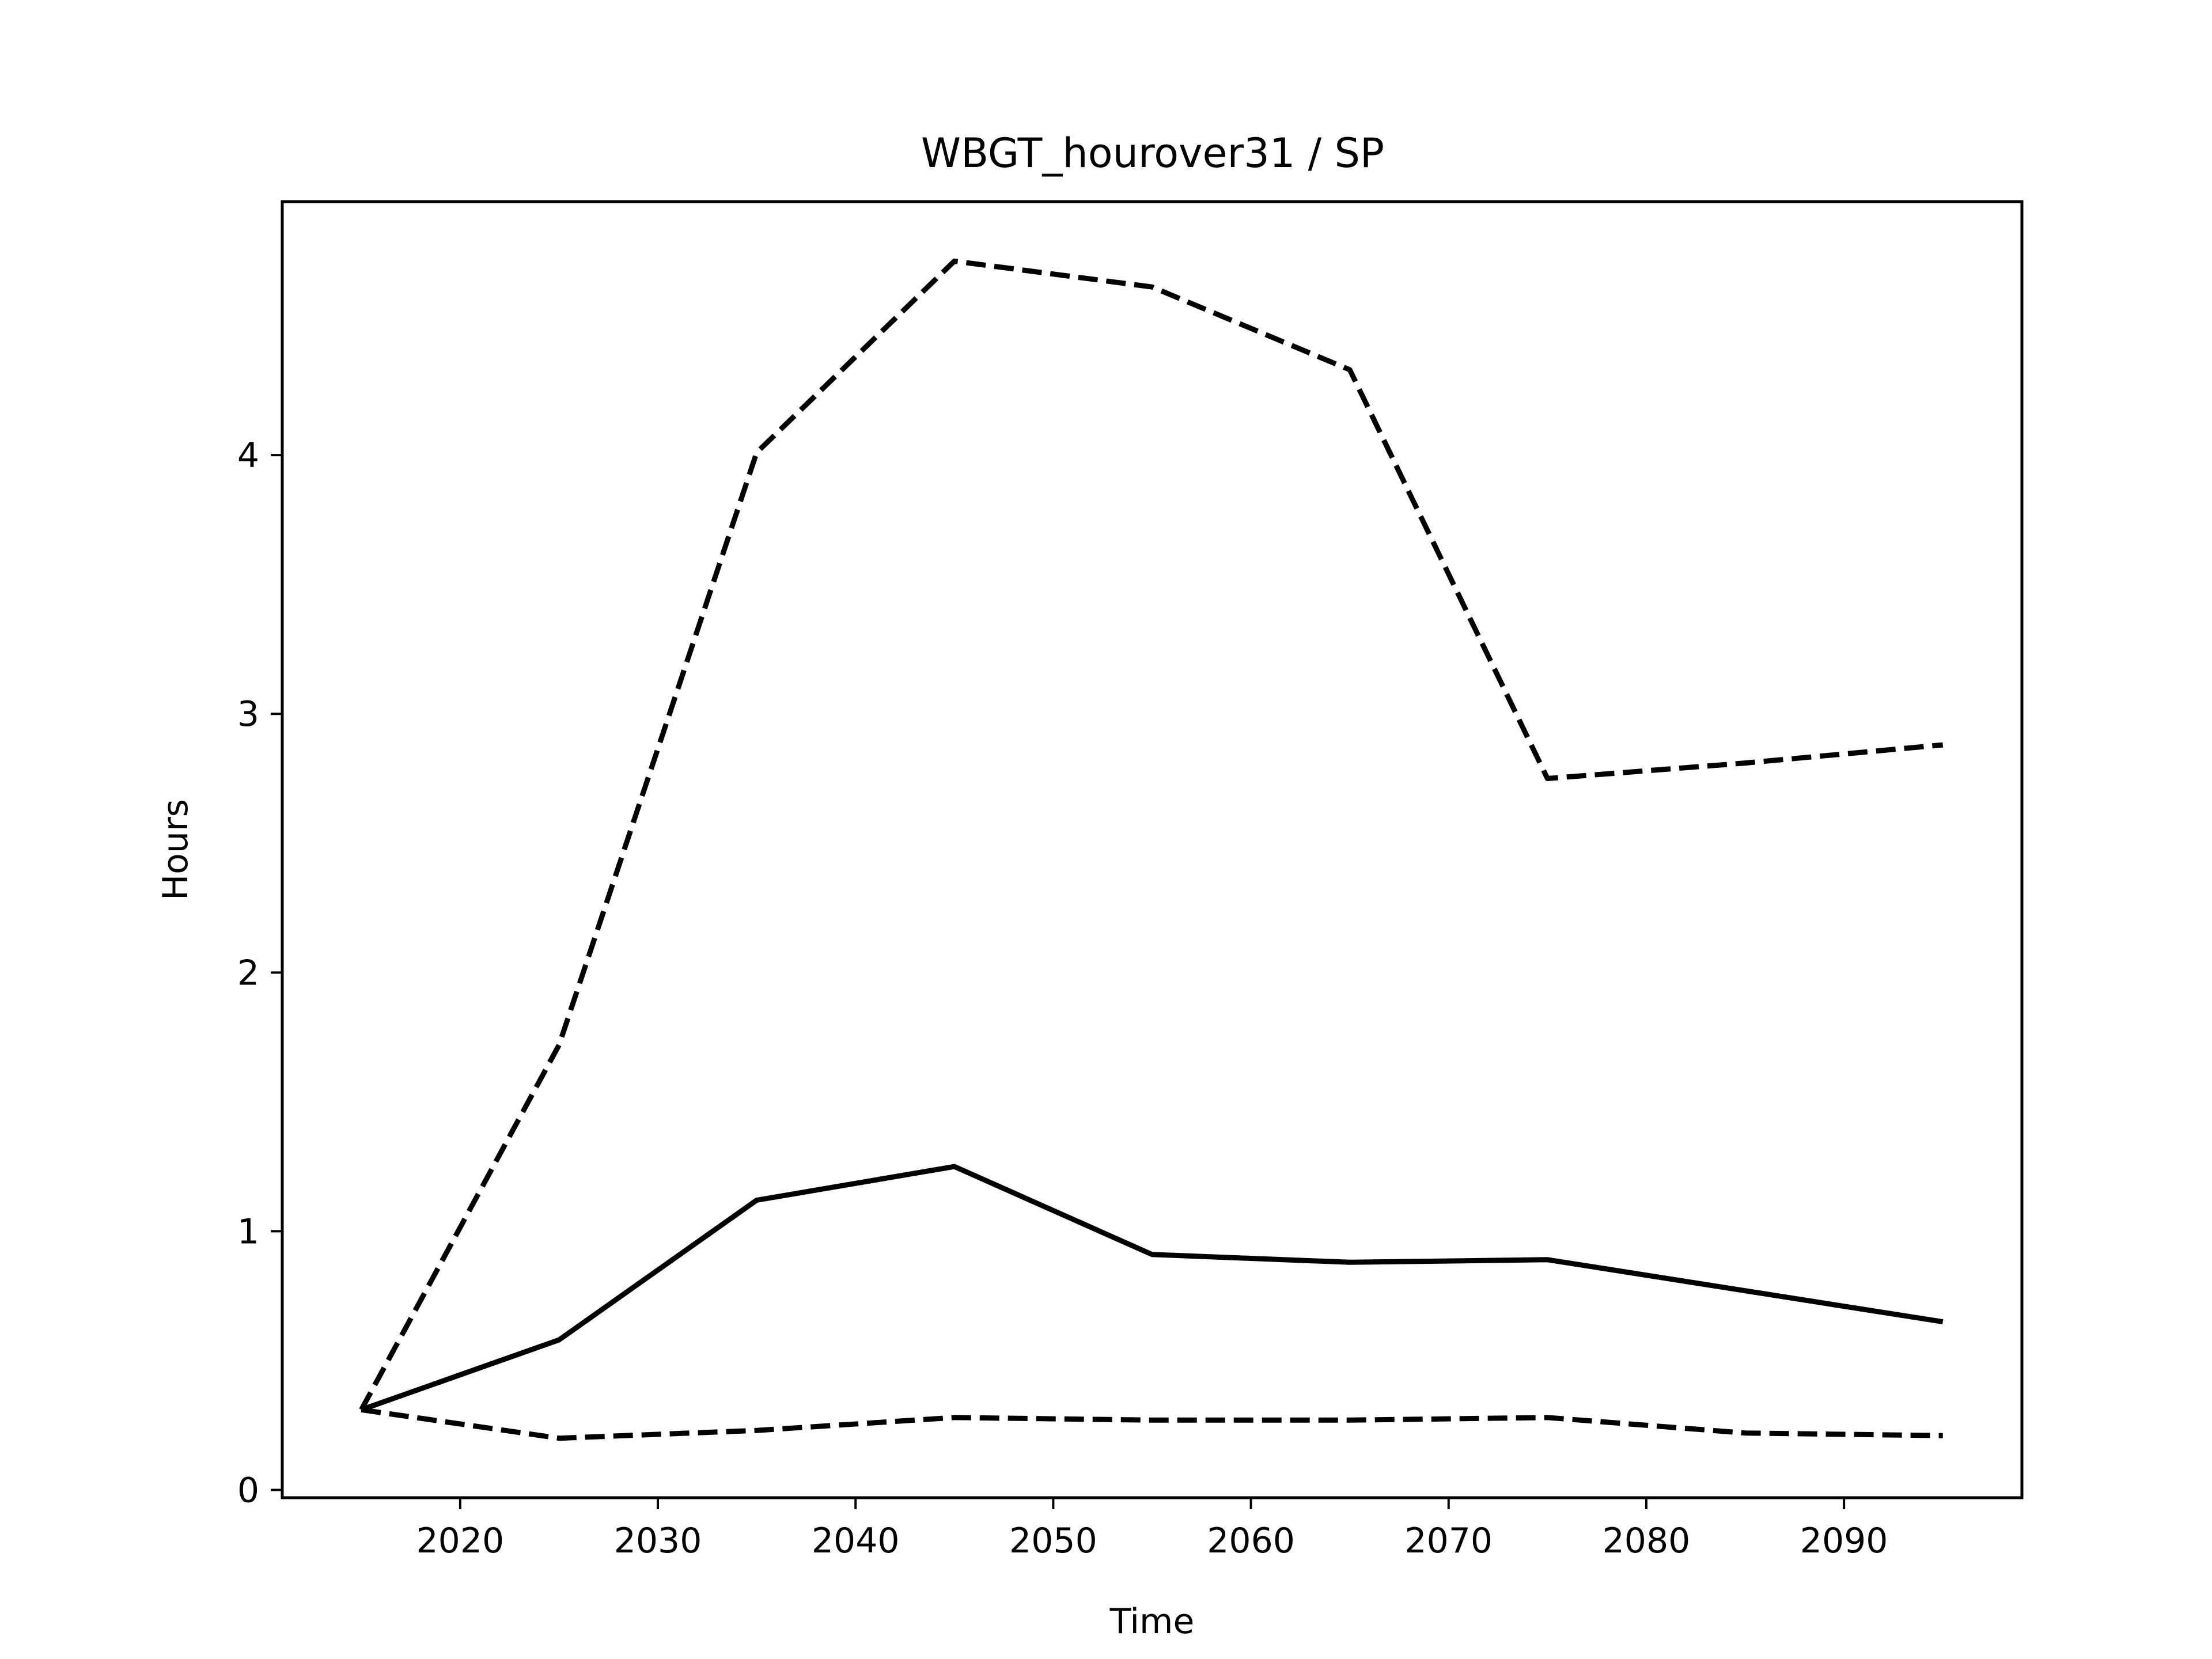 The width and height of the screenshot is (2212, 1659). I want to click on x-tick-label: 2020, so click(460, 1541).